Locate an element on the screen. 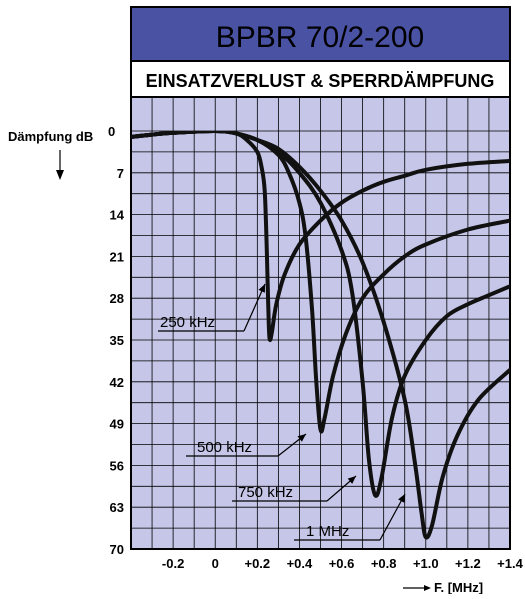 The width and height of the screenshot is (525, 599). x-tick-label: +0.6 is located at coordinates (342, 563).